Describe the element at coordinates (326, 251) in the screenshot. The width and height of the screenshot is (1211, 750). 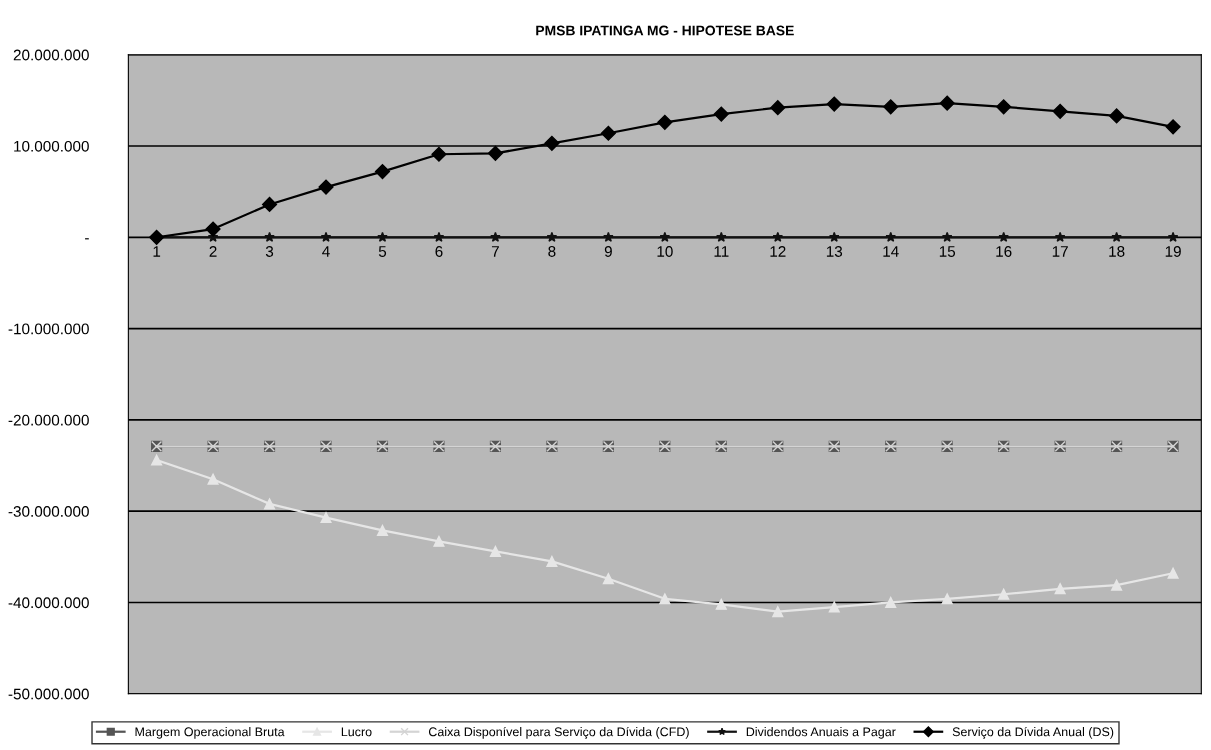
I see `x-tick-label: 4` at that location.